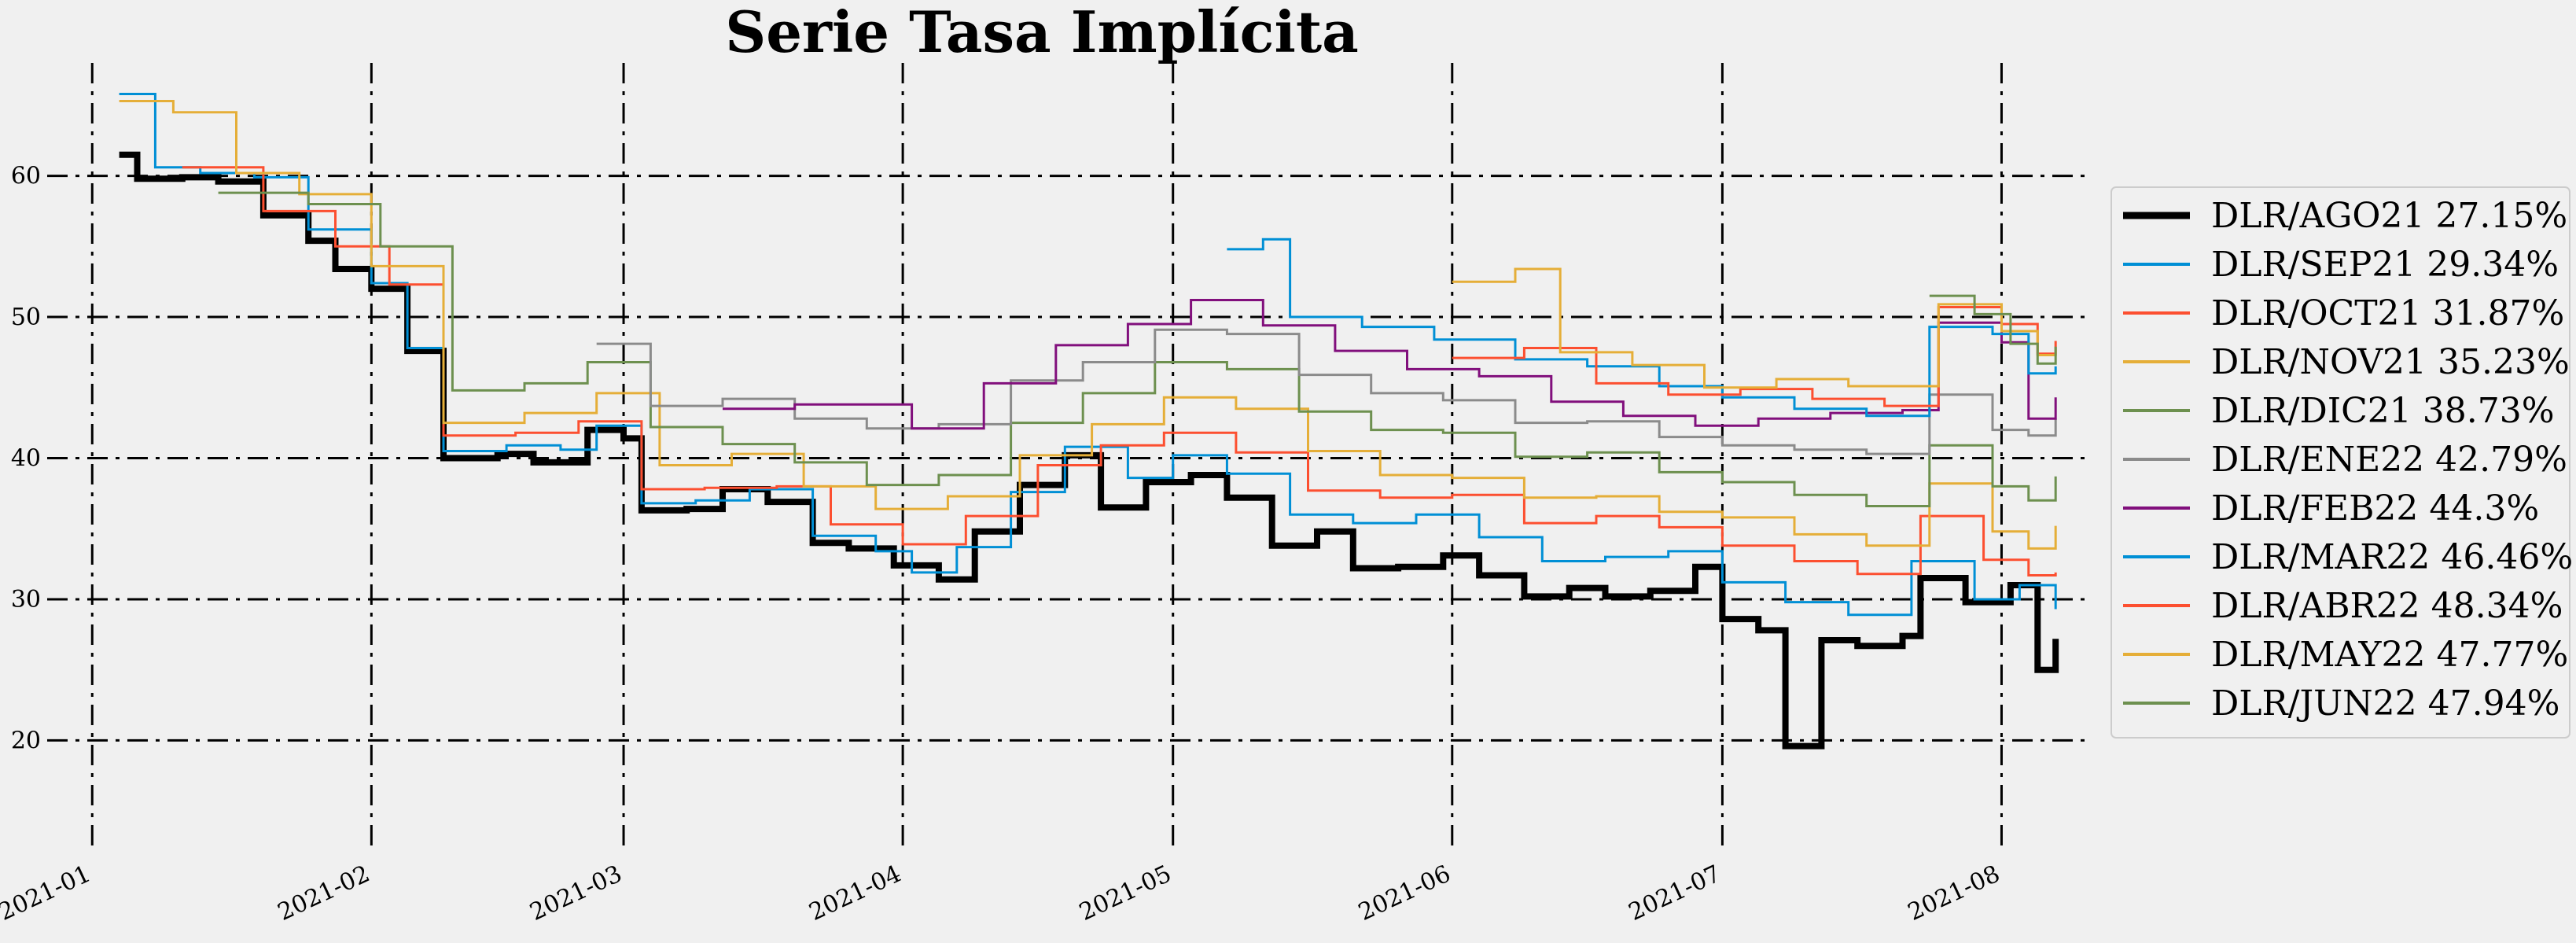  I want to click on y-tick-label: 60, so click(26, 176).